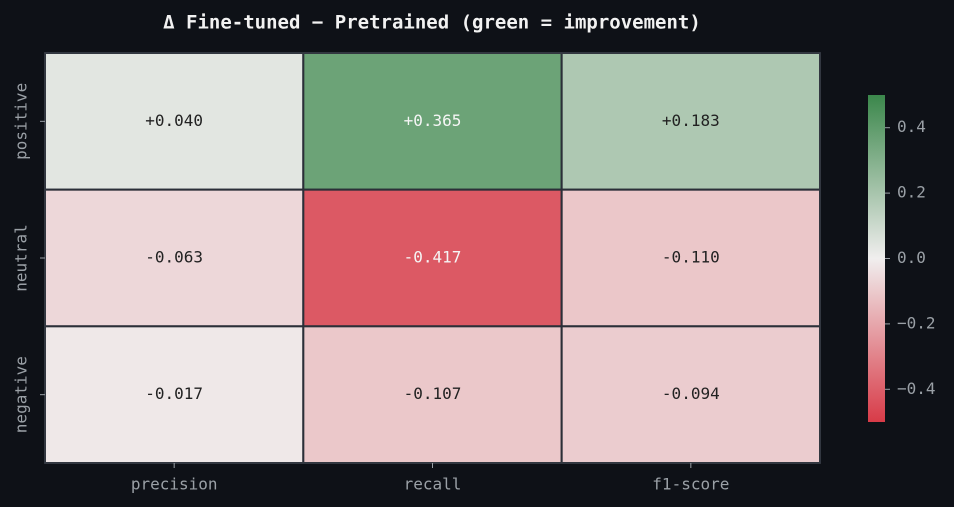  I want to click on y-tick-label: negative, so click(21, 394).